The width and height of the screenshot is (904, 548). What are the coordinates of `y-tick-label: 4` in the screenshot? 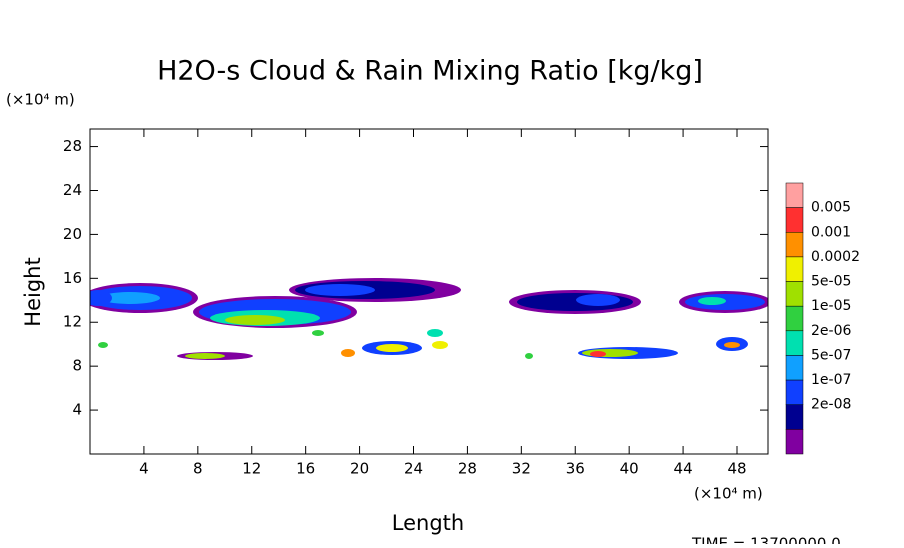 It's located at (77, 410).